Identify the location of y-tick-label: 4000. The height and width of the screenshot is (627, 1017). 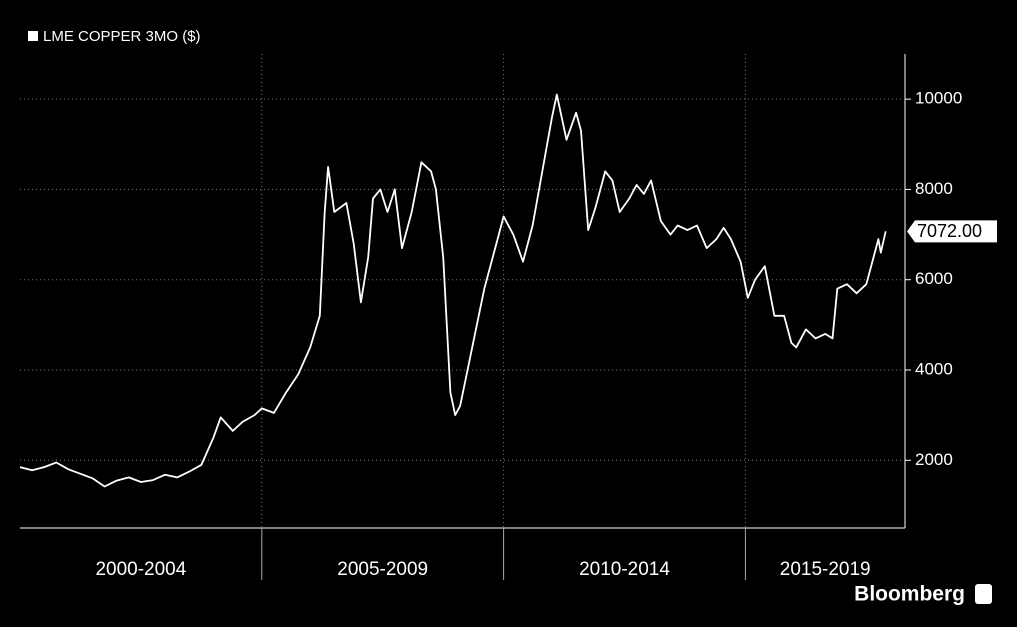
(934, 368).